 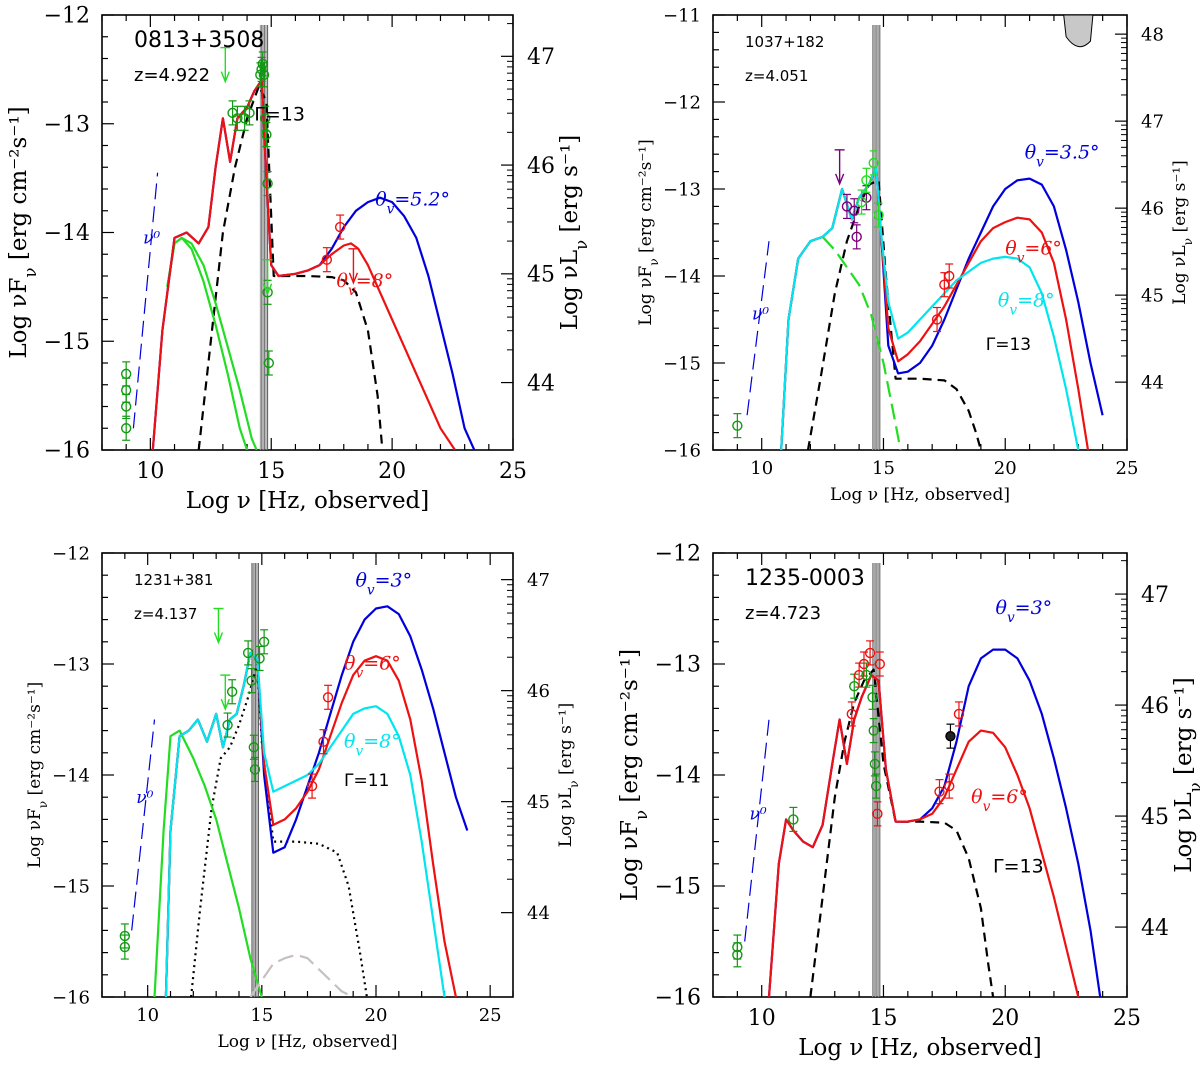 I want to click on y-tick-label: −16, so click(x=678, y=998).